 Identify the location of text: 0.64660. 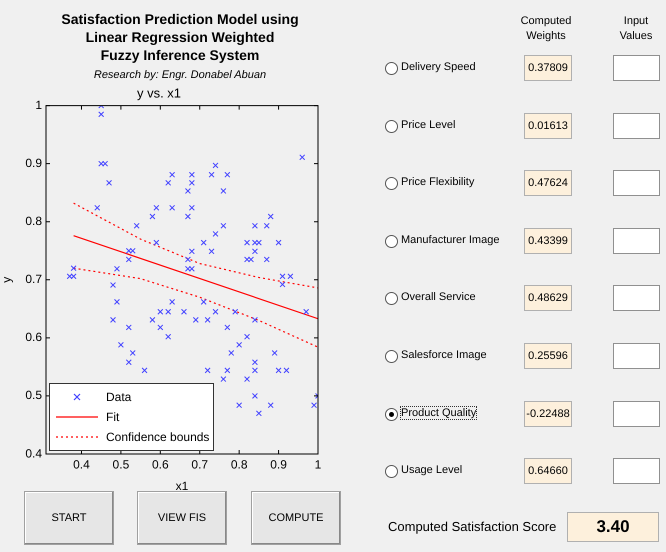
(548, 471).